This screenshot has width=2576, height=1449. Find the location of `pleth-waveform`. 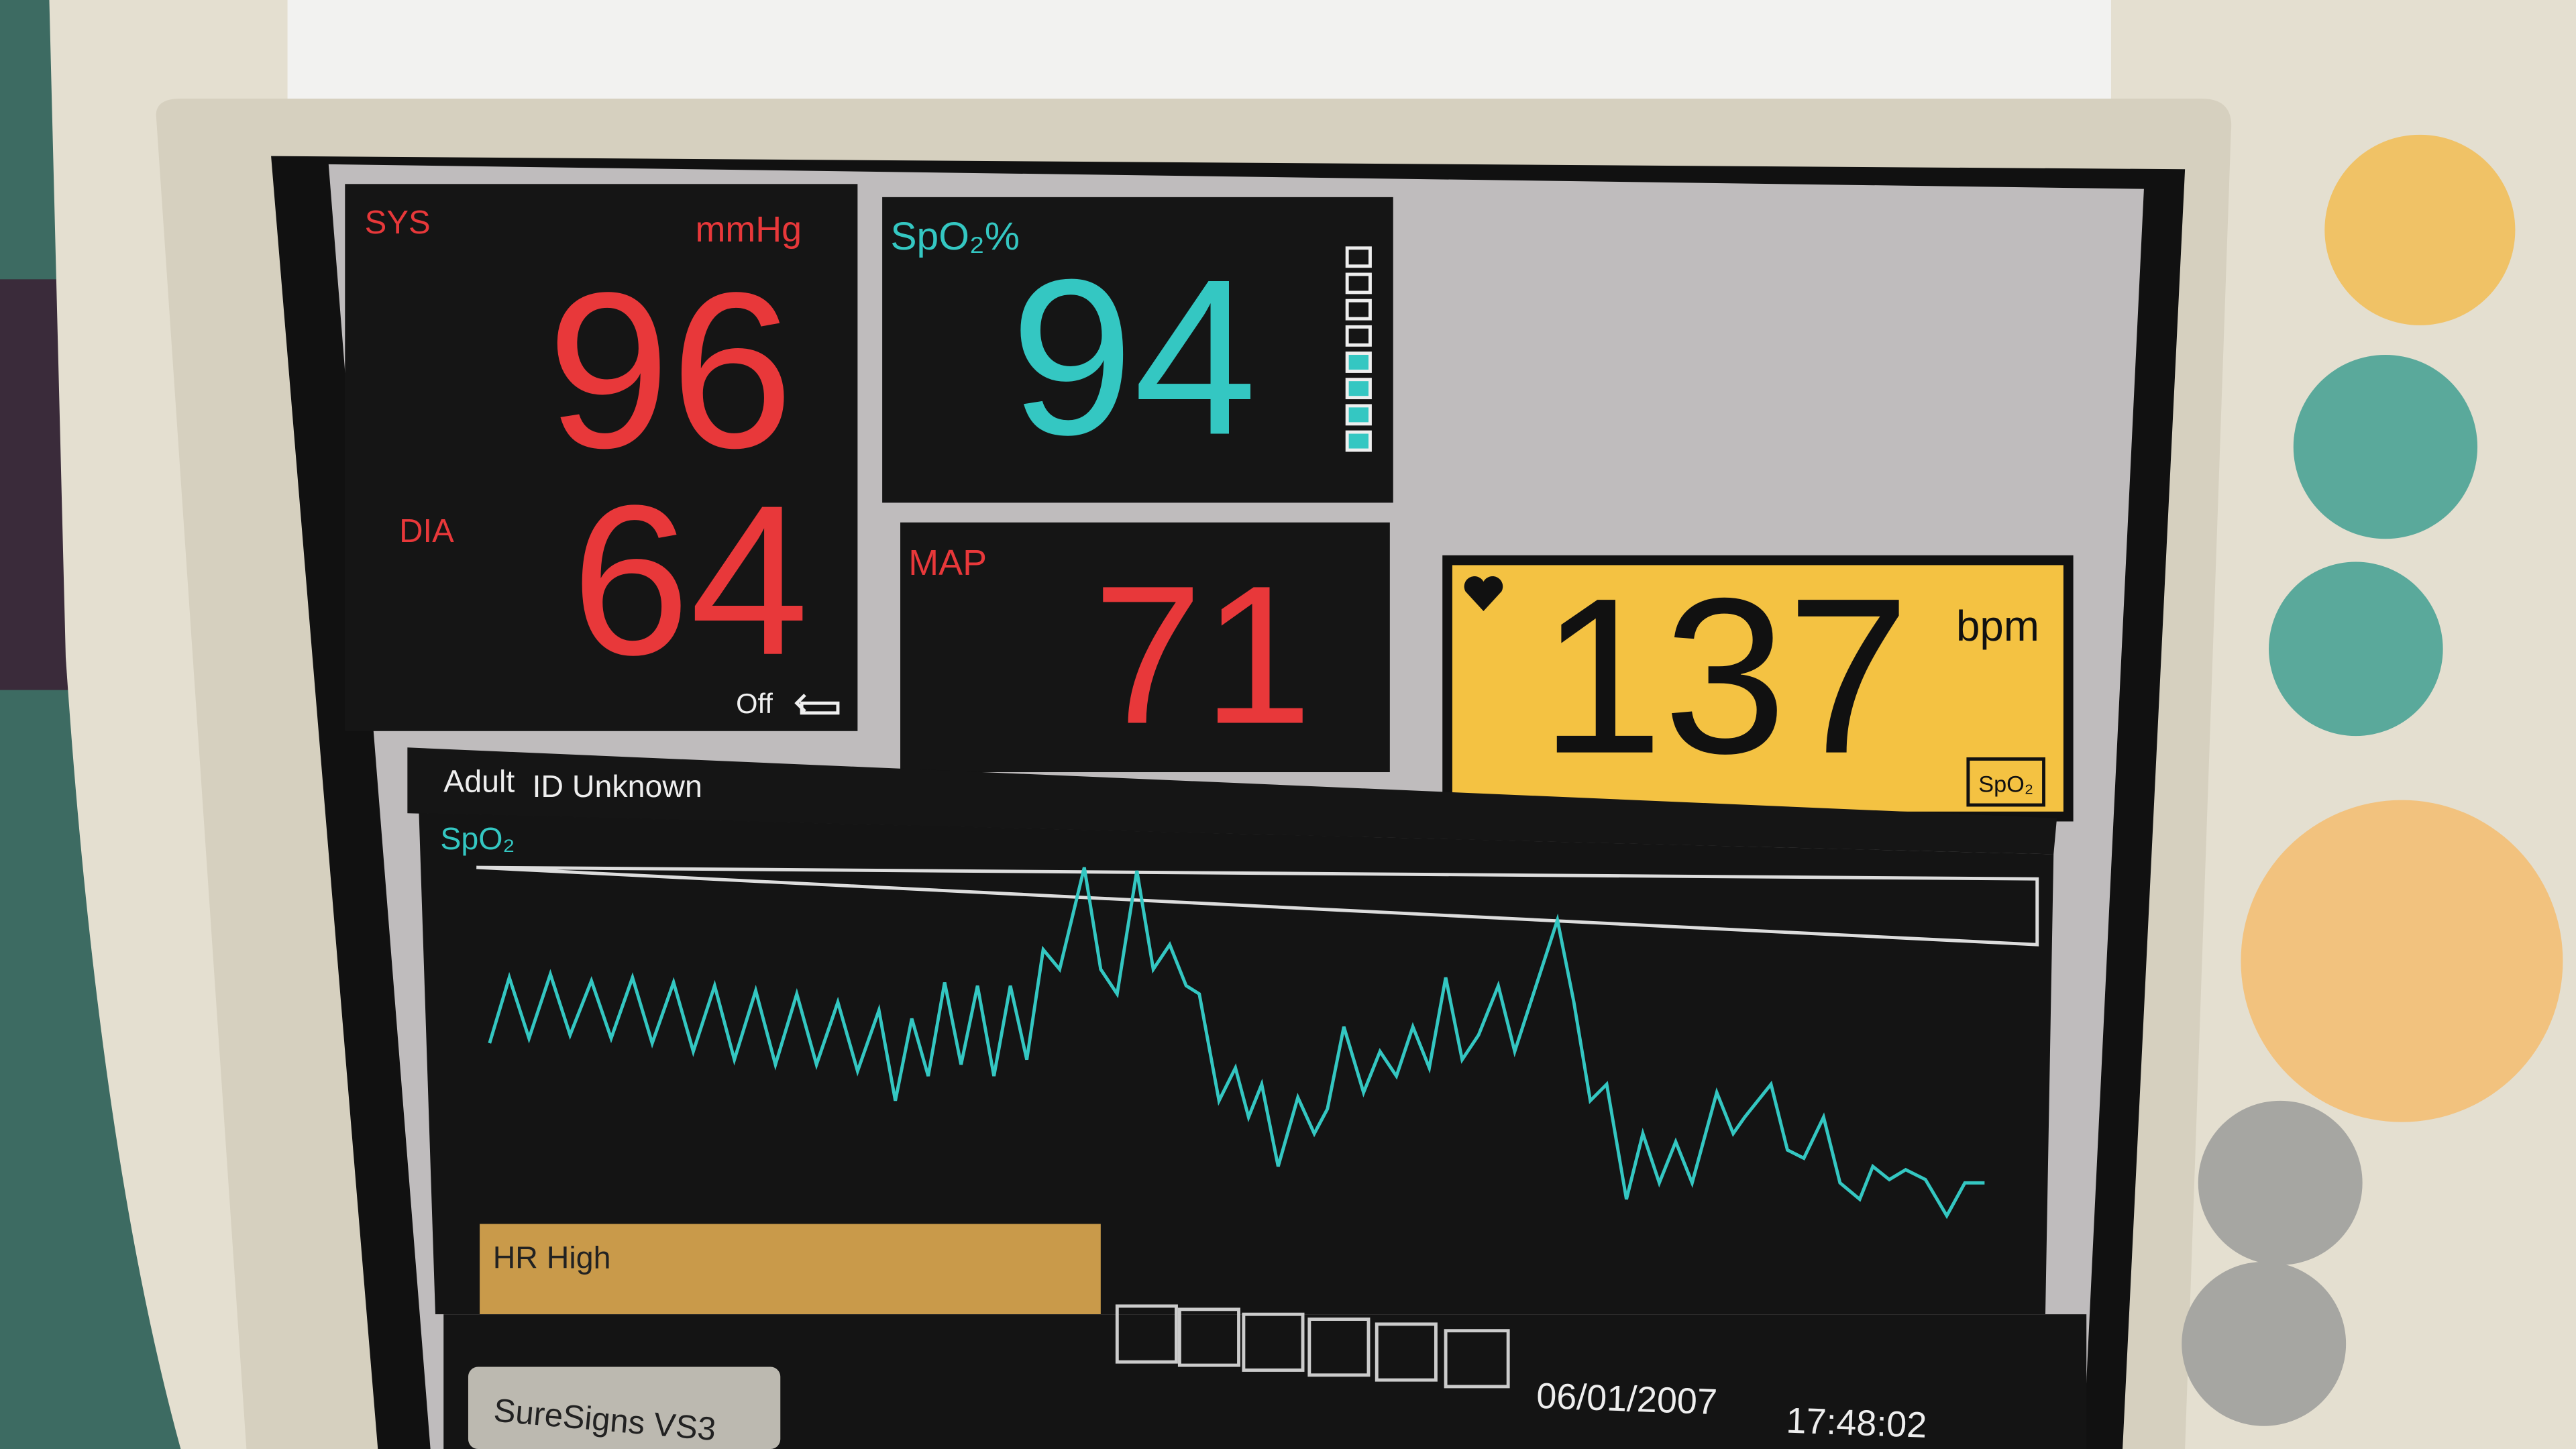

pleth-waveform is located at coordinates (1236, 1043).